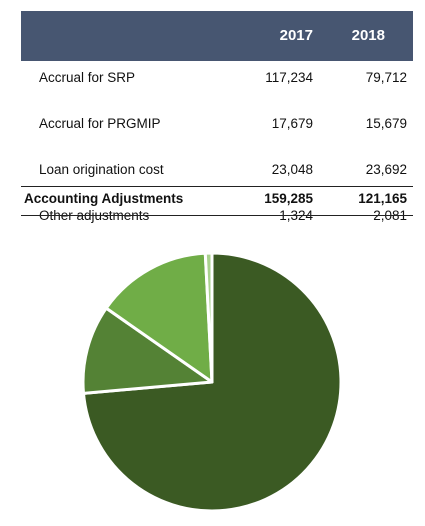 The image size is (425, 526). I want to click on total-value-2017: 159,285, so click(288, 198).